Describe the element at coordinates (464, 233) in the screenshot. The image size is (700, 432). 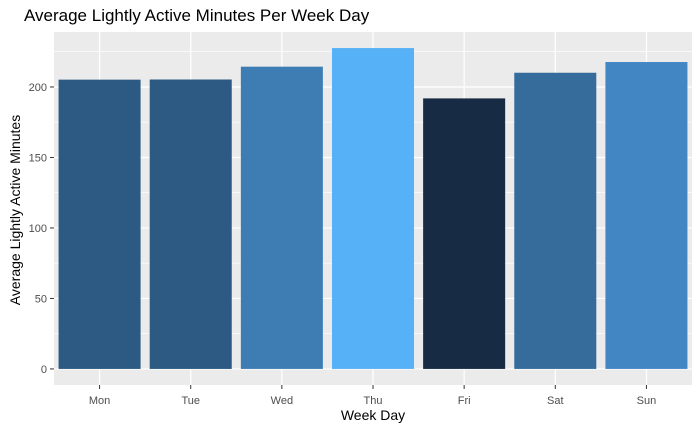
I see `bar-fri` at that location.